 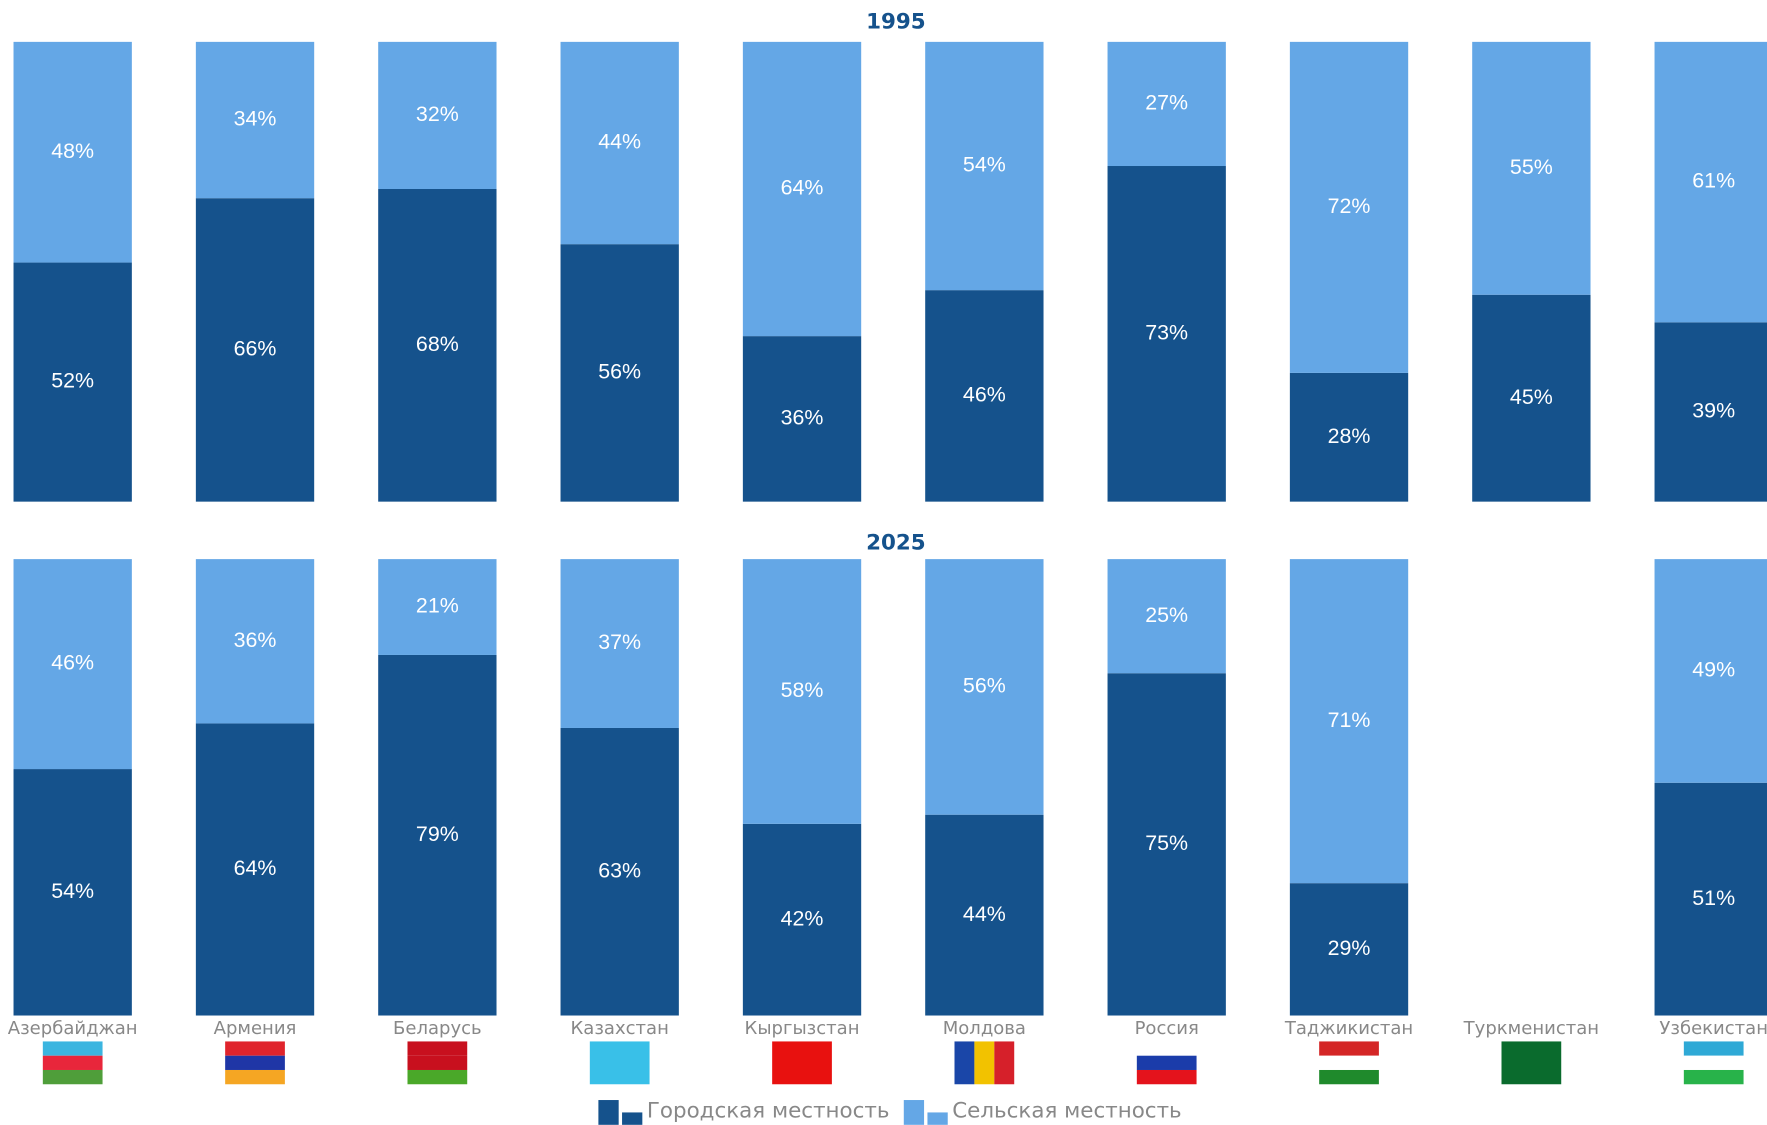 I want to click on category-label: Туркменистан, so click(x=1531, y=1028).